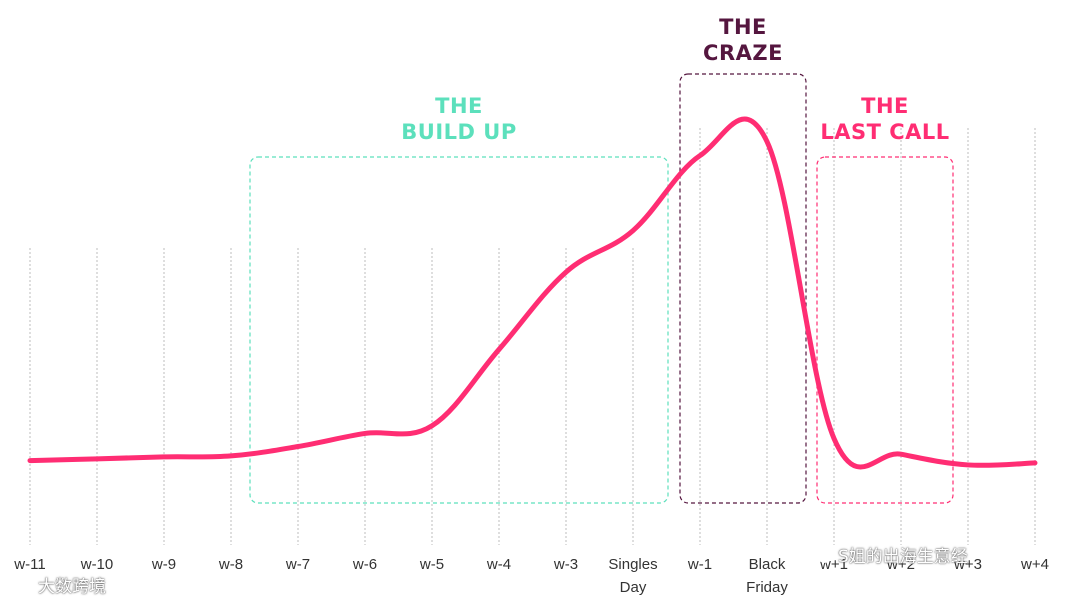 This screenshot has height=606, width=1080. I want to click on brand-logo-icon, so click(21, 583).